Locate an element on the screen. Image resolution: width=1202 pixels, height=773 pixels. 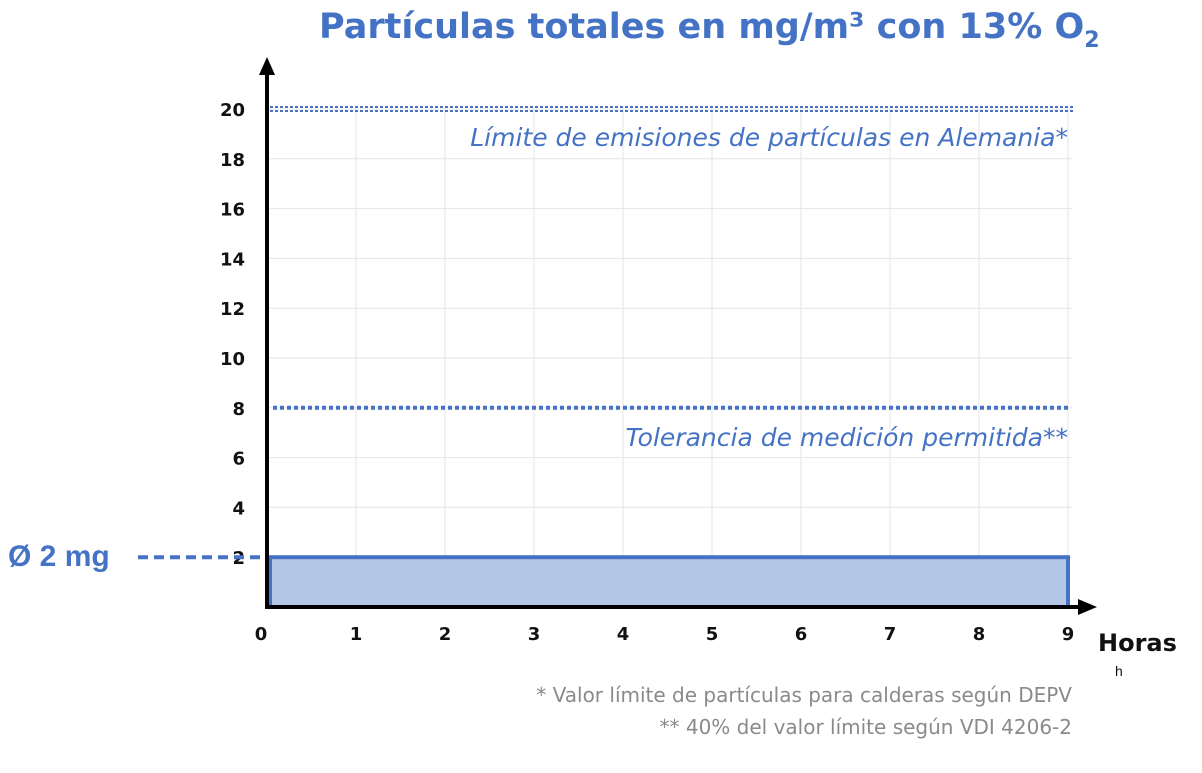
x-tick-label: 9 is located at coordinates (1068, 634).